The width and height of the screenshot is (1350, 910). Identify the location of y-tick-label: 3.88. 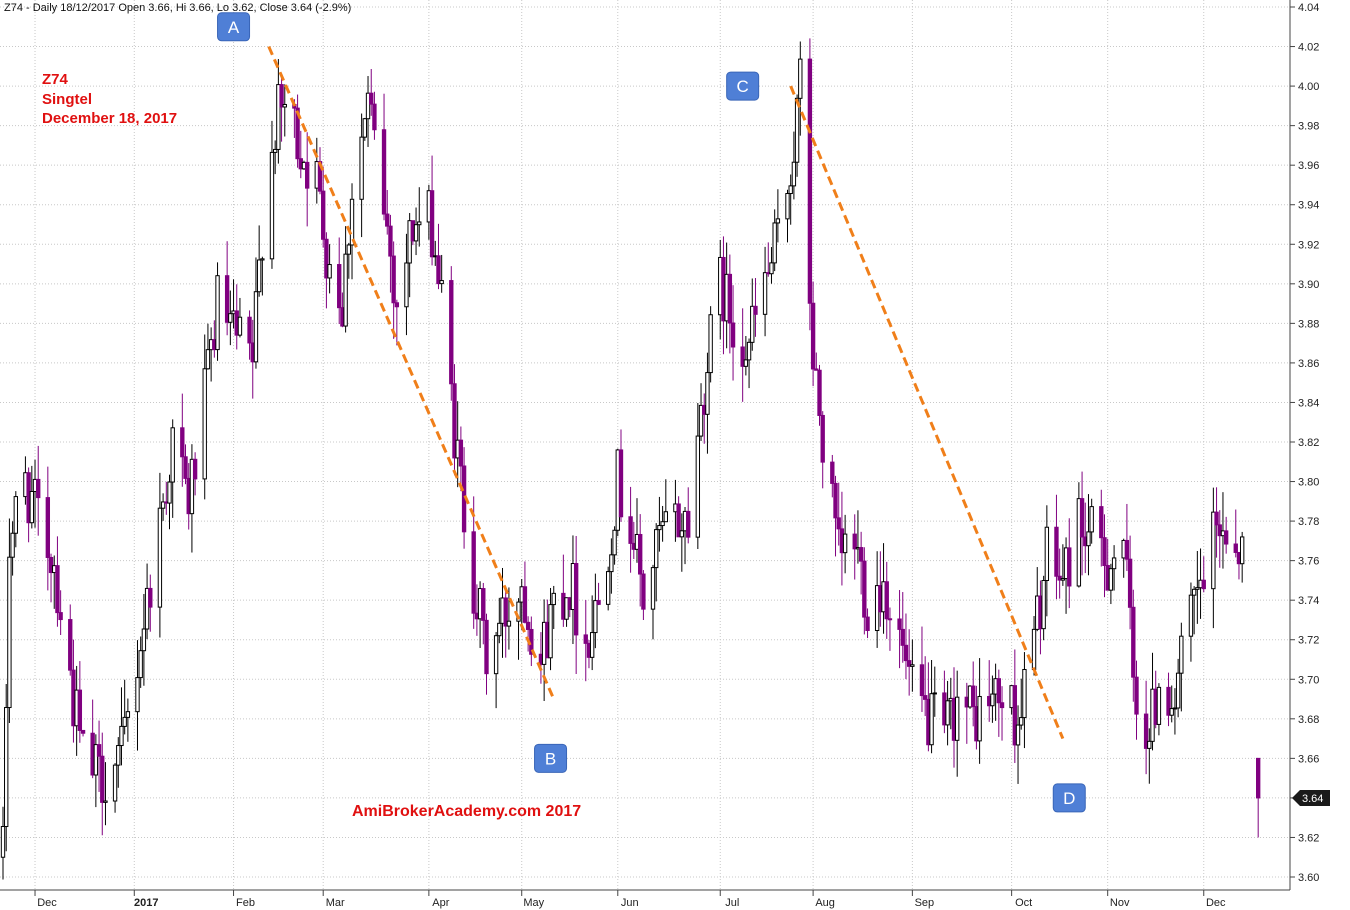
(1308, 324).